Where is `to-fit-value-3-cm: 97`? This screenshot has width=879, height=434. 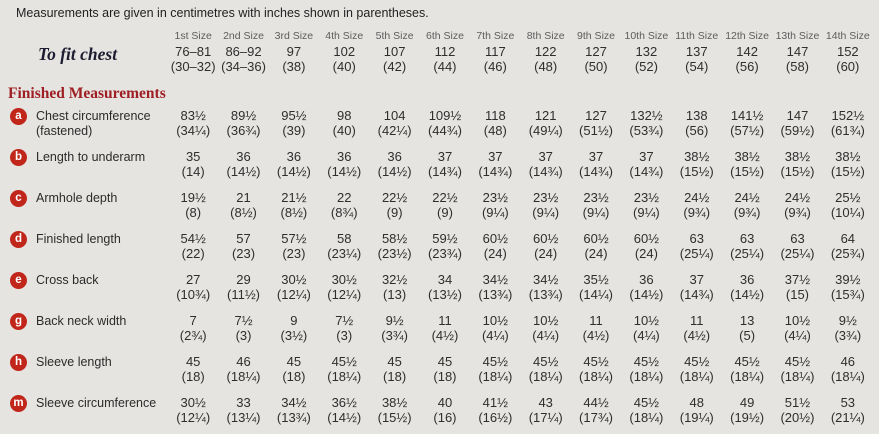
to-fit-value-3-cm: 97 is located at coordinates (294, 51).